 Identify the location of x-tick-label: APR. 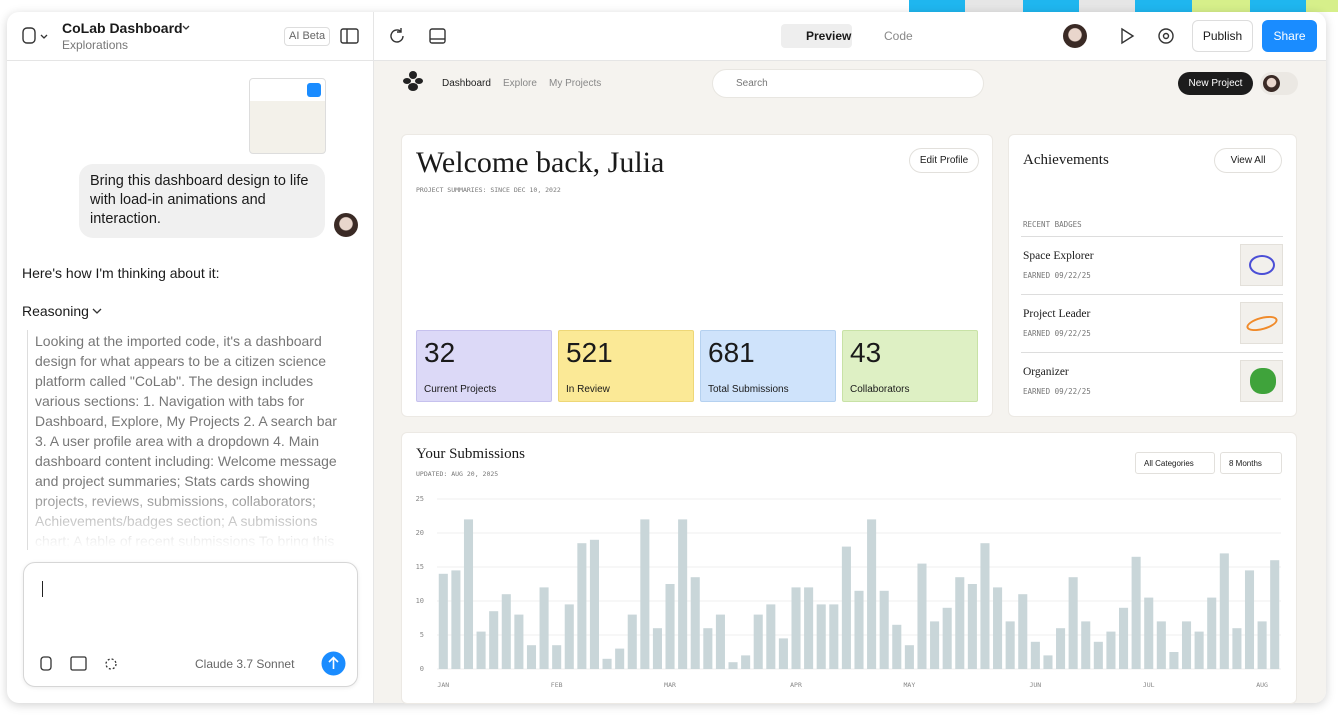
(796, 685).